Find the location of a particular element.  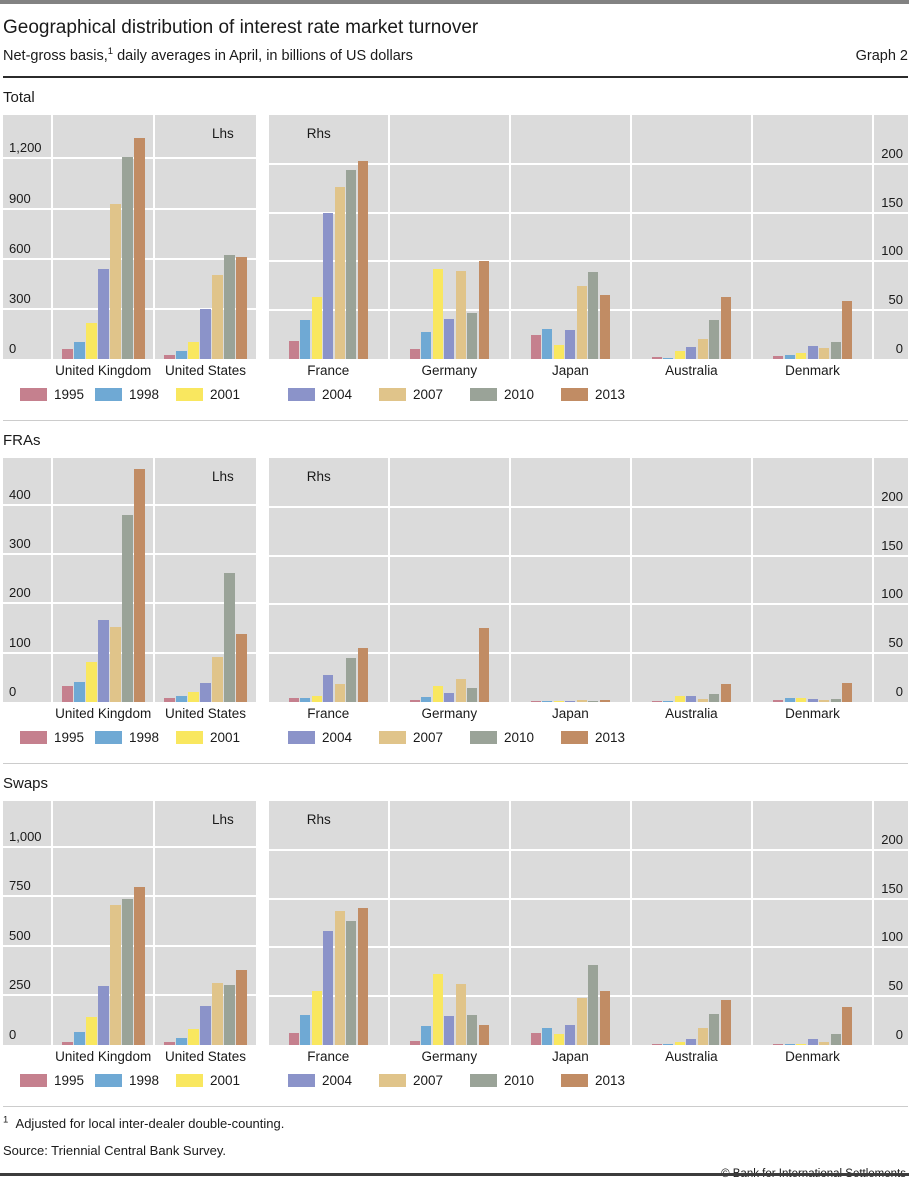

bar-japan-1998 is located at coordinates (547, 1036).